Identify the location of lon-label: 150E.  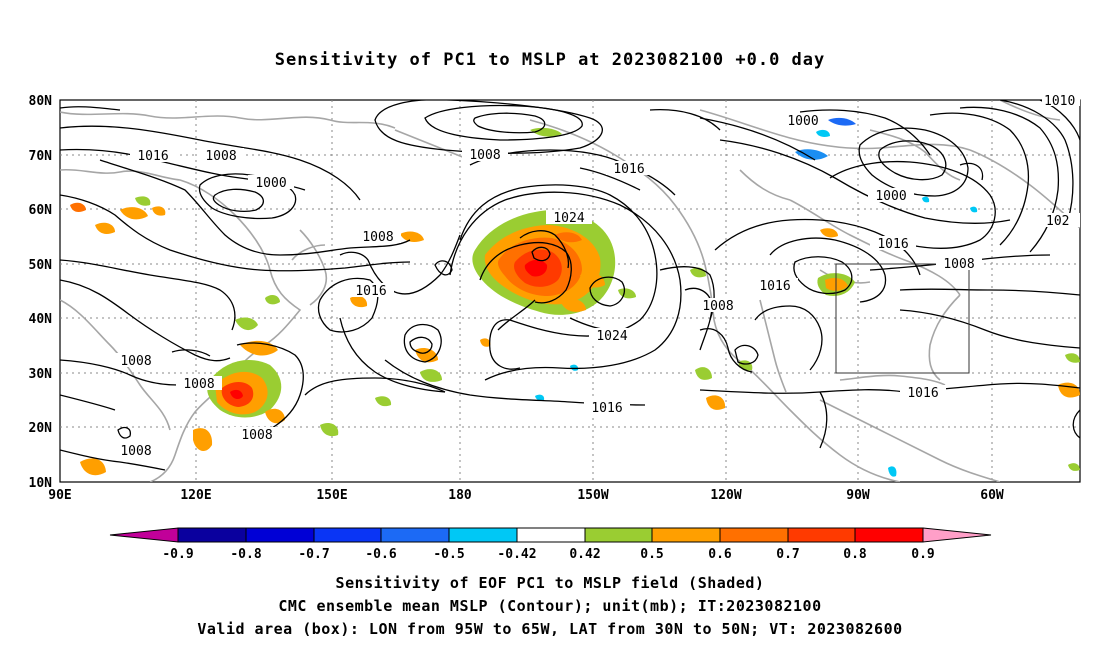
(331, 495).